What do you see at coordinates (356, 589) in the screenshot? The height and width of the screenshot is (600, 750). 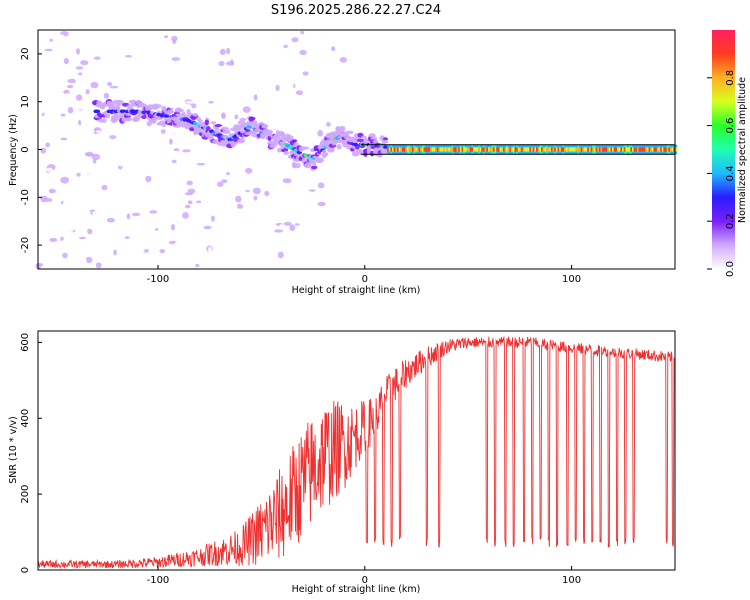 I see `snr-x-label: Height of straight line (km)` at bounding box center [356, 589].